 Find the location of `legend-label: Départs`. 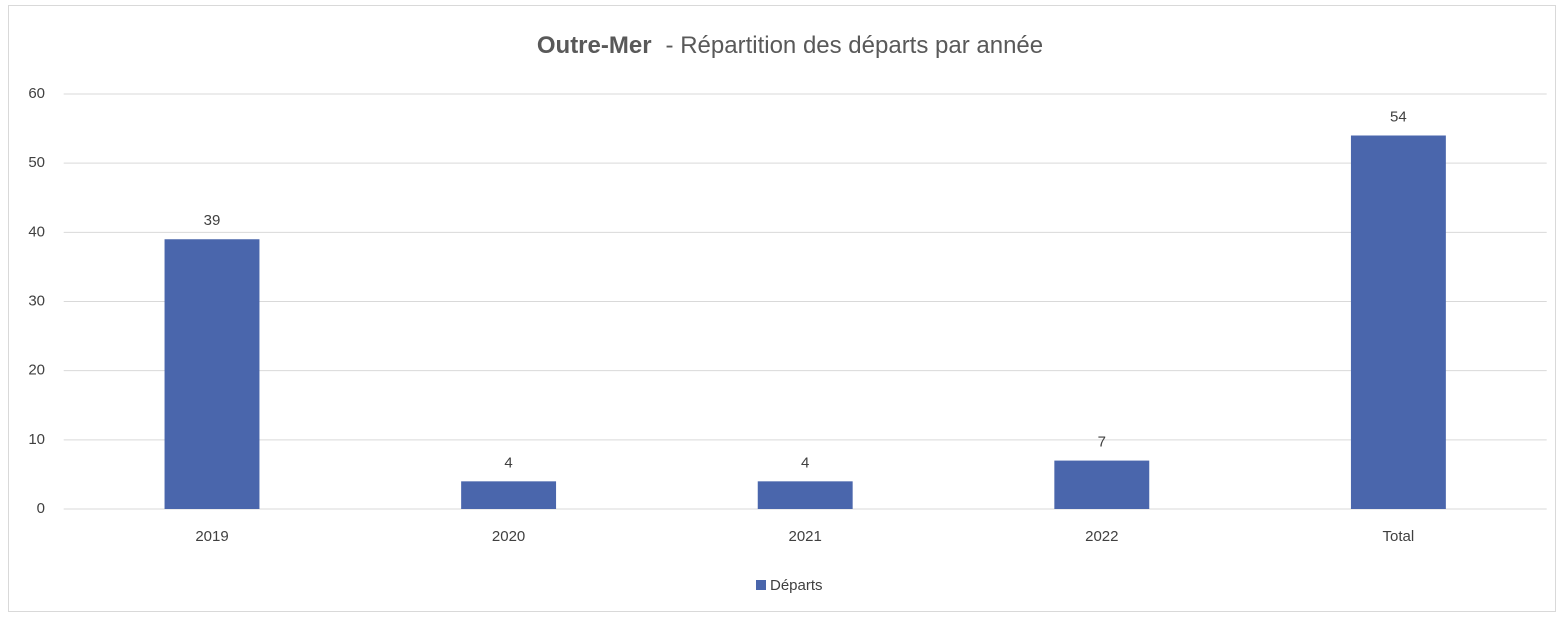

legend-label: Départs is located at coordinates (796, 585).